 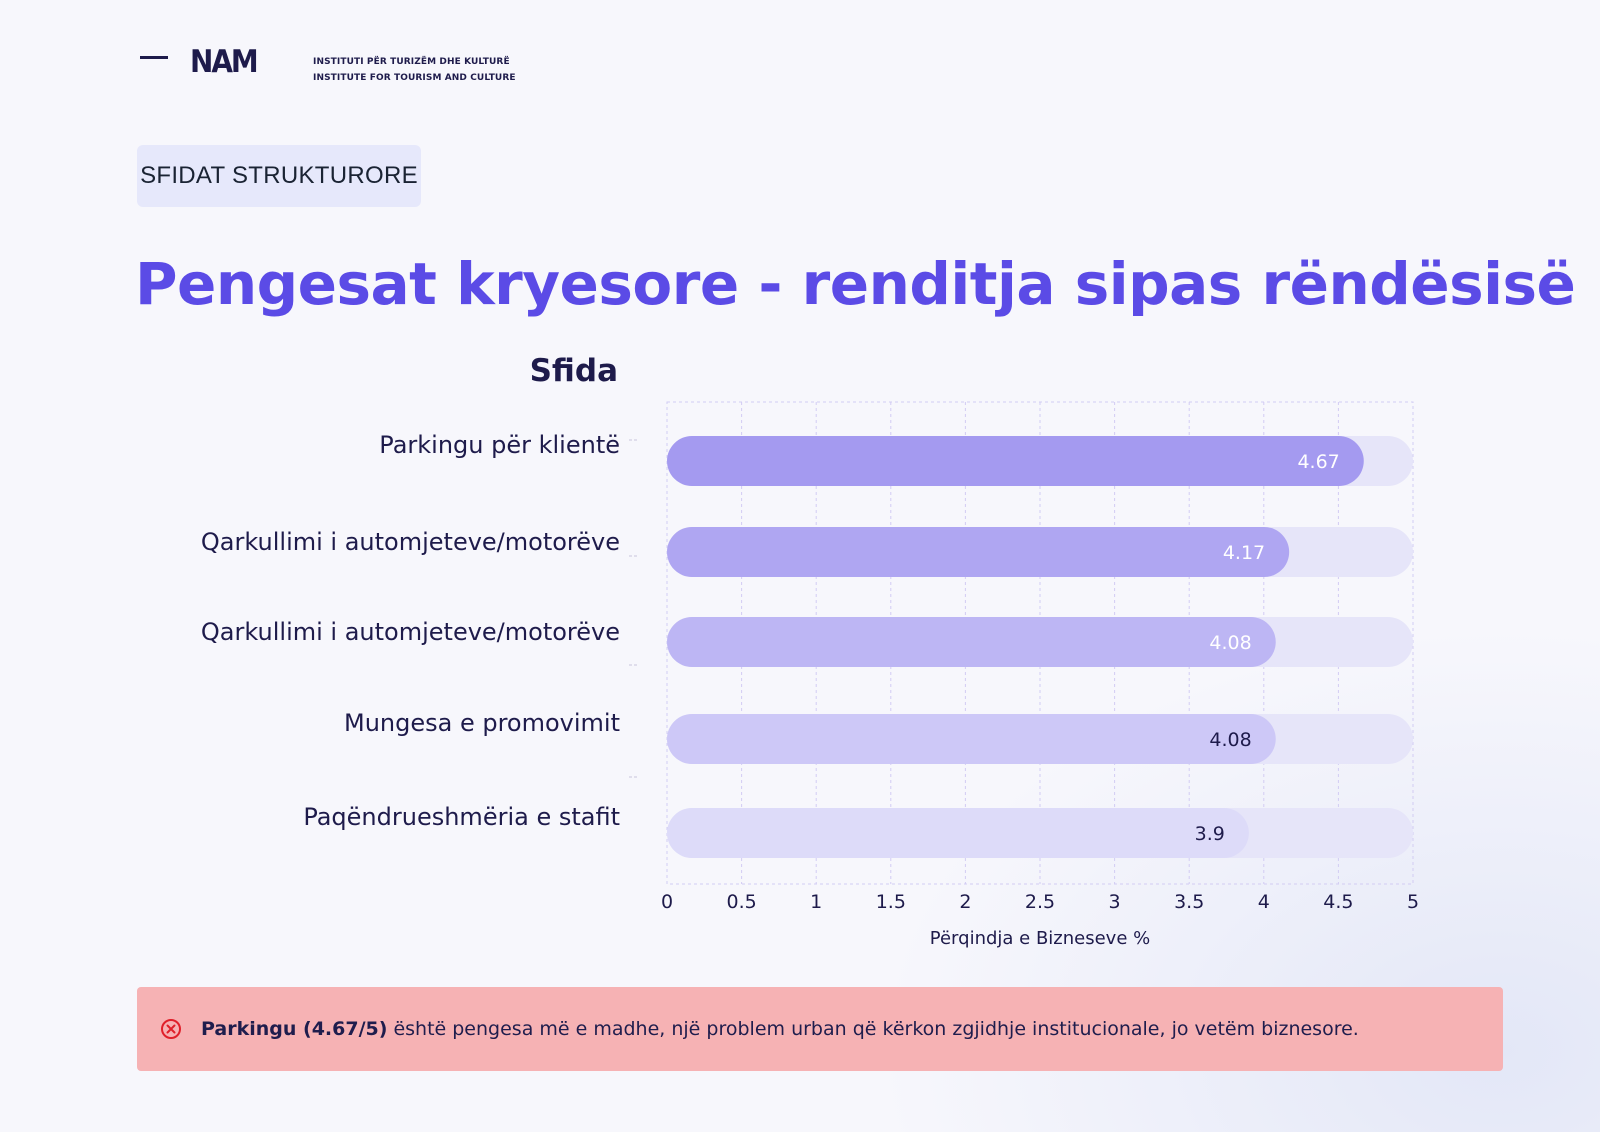 What do you see at coordinates (154, 57) in the screenshot?
I see `header-dash` at bounding box center [154, 57].